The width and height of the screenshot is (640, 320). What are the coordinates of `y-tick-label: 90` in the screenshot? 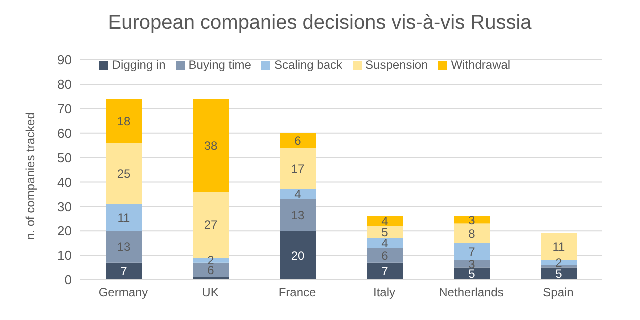 It's located at (65, 60).